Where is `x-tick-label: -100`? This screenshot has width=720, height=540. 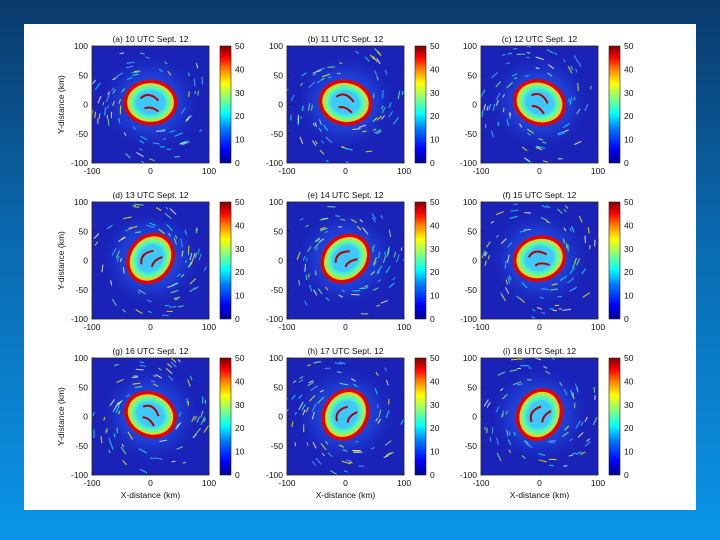 x-tick-label: -100 is located at coordinates (480, 171).